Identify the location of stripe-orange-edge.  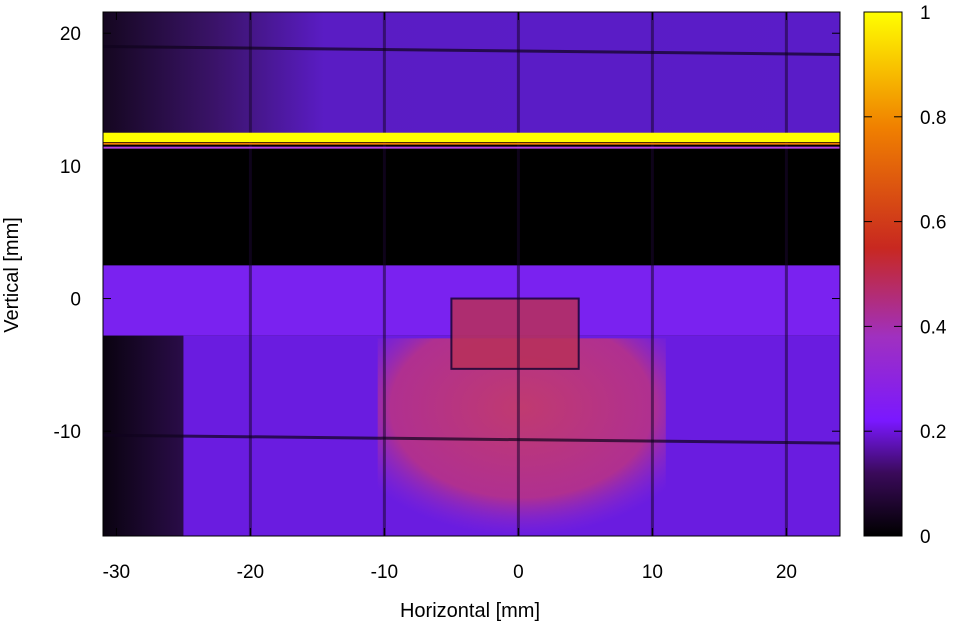
(471, 143).